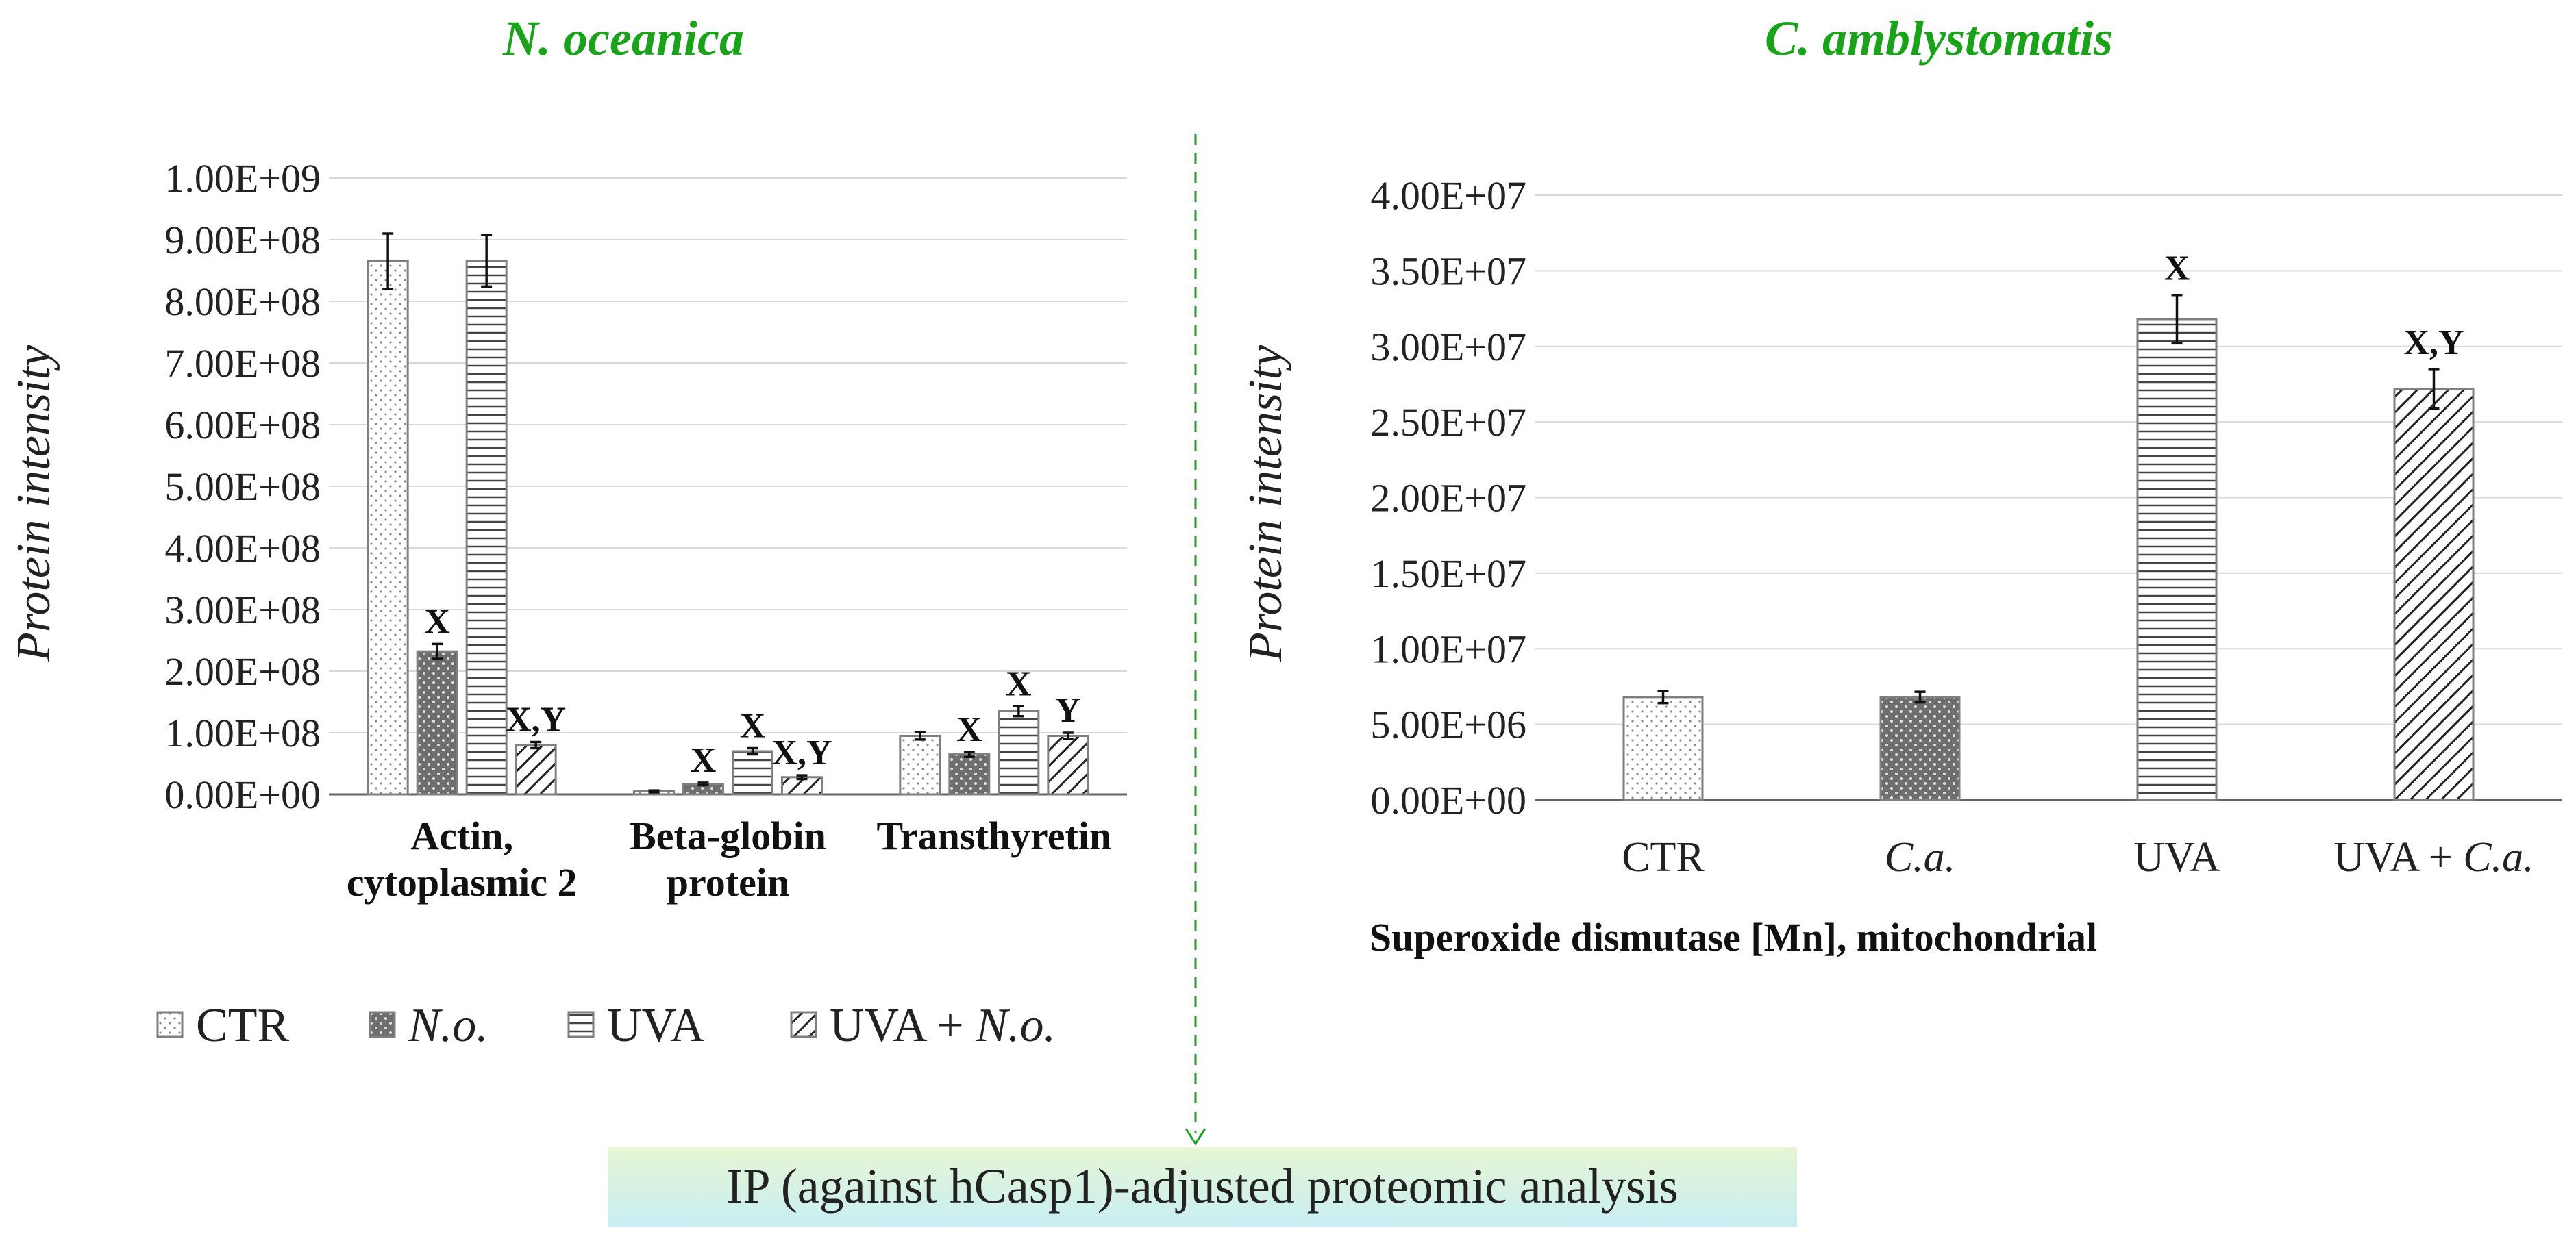 Image resolution: width=2576 pixels, height=1243 pixels. What do you see at coordinates (462, 882) in the screenshot?
I see `left-category-label: cytoplasmic 2` at bounding box center [462, 882].